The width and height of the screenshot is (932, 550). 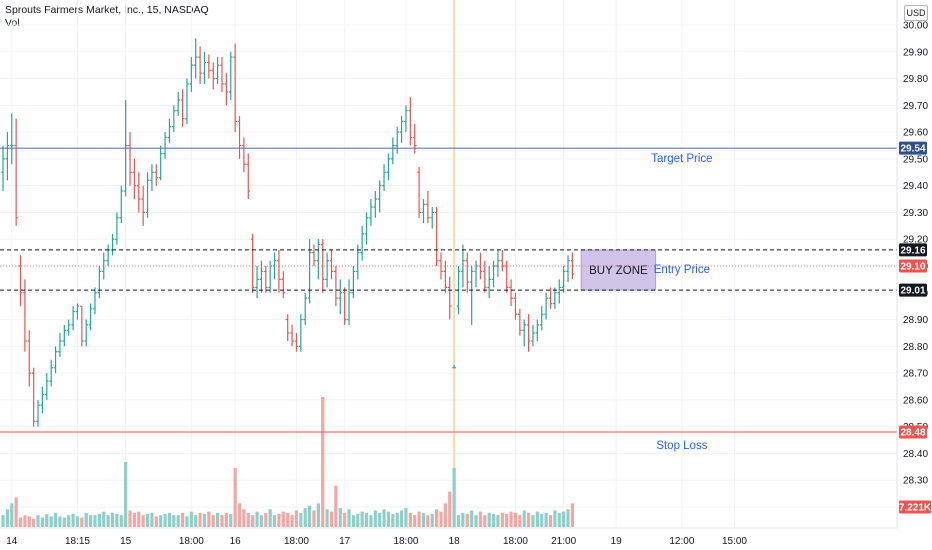 What do you see at coordinates (915, 454) in the screenshot?
I see `y-tick-label: 28.40` at bounding box center [915, 454].